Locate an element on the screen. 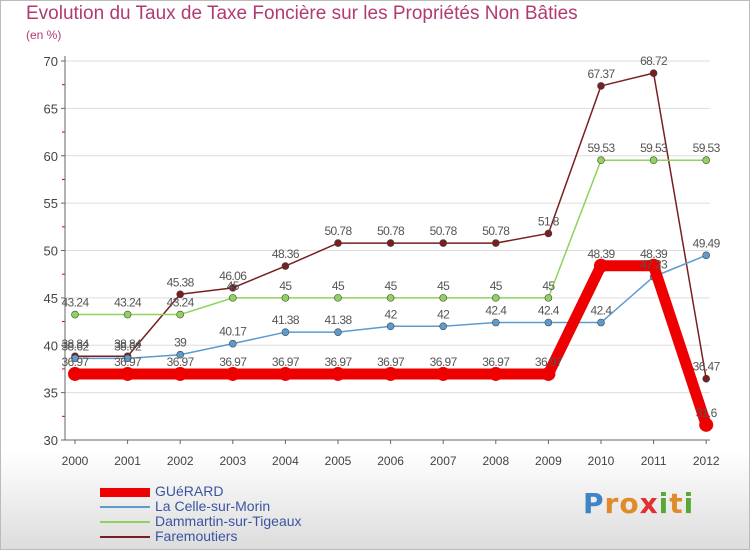 This screenshot has height=550, width=750. logo-letter: x is located at coordinates (649, 503).